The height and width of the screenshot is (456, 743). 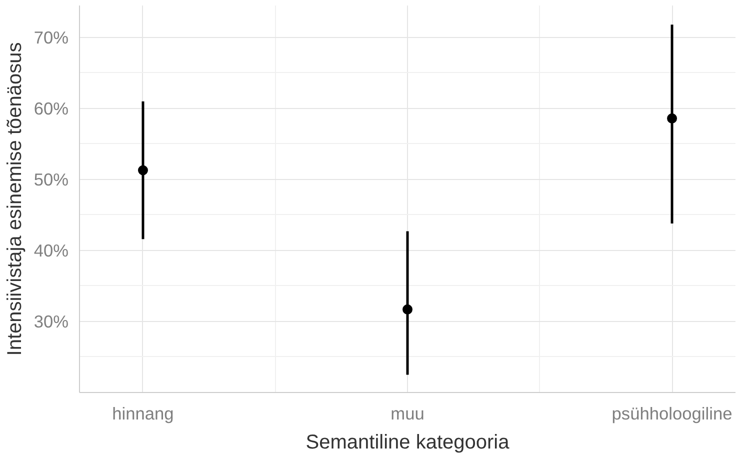 I want to click on y-tick-label: 60%, so click(x=51, y=108).